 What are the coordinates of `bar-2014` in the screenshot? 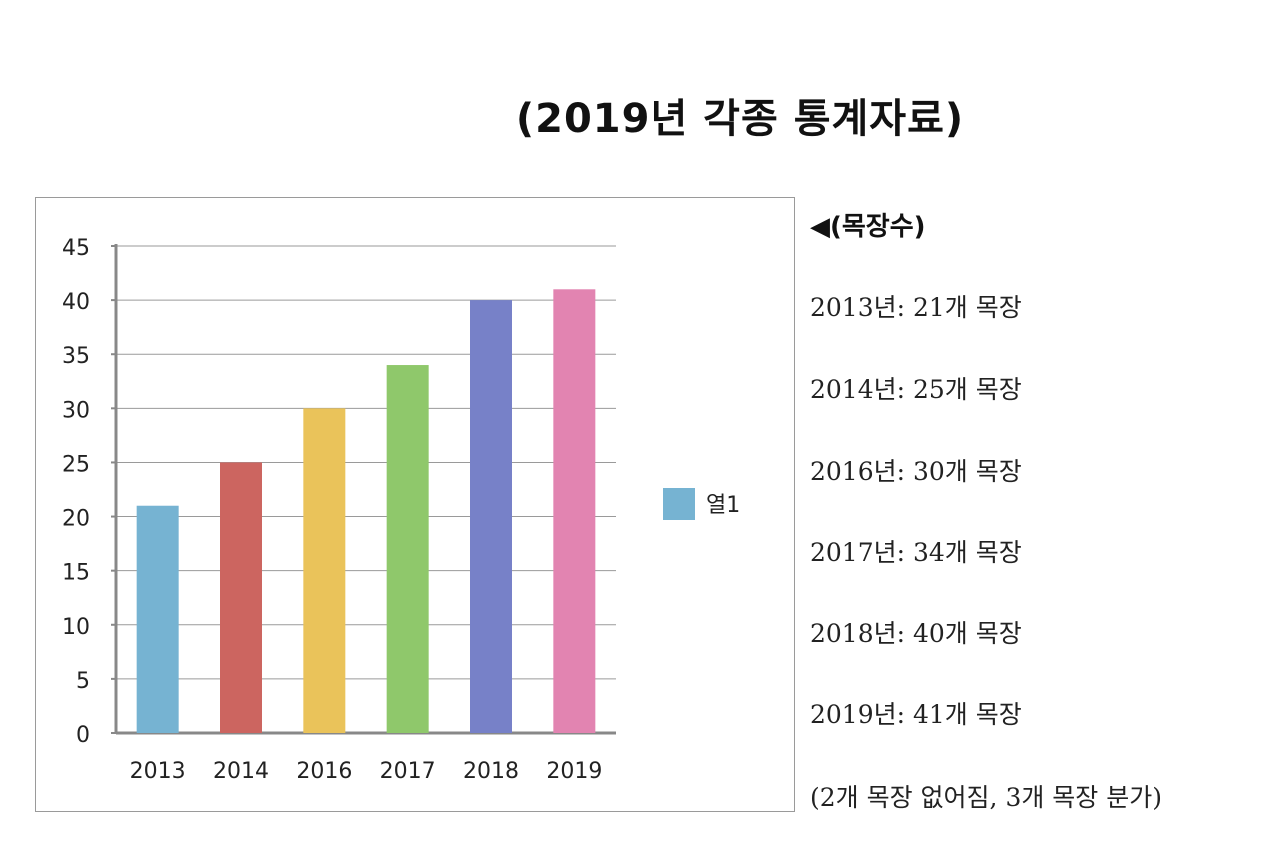 It's located at (241, 597).